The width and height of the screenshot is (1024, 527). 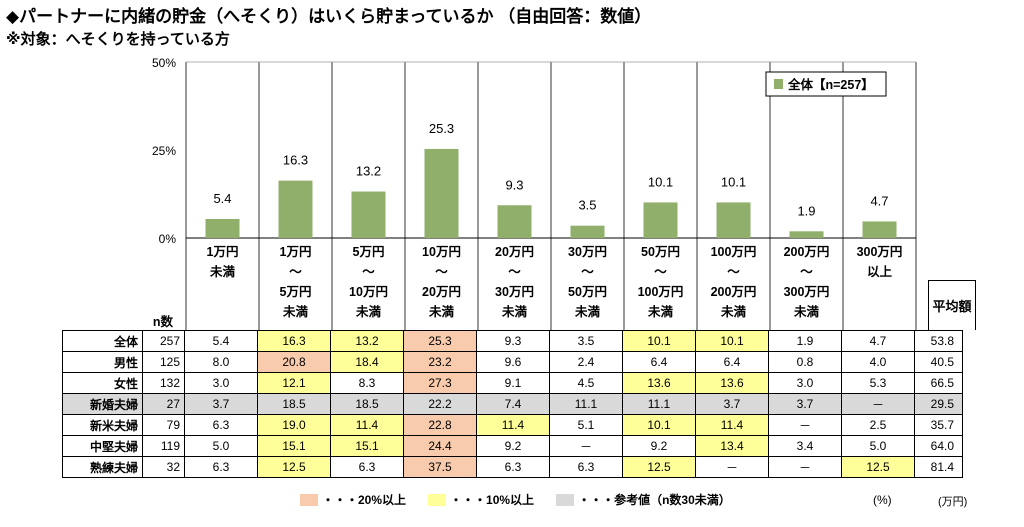 I want to click on bar-value-label: 4.7, so click(x=879, y=200).